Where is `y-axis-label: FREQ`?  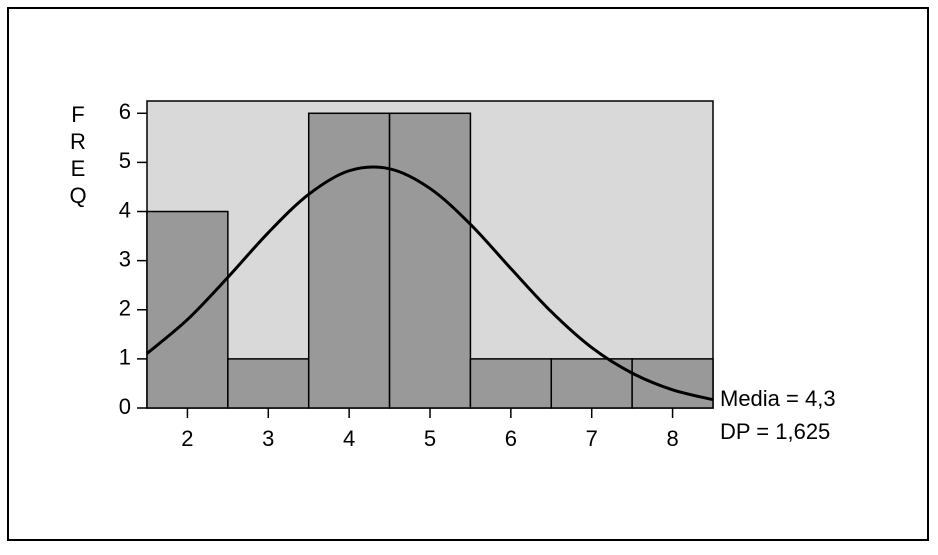
y-axis-label: FREQ is located at coordinates (78, 156).